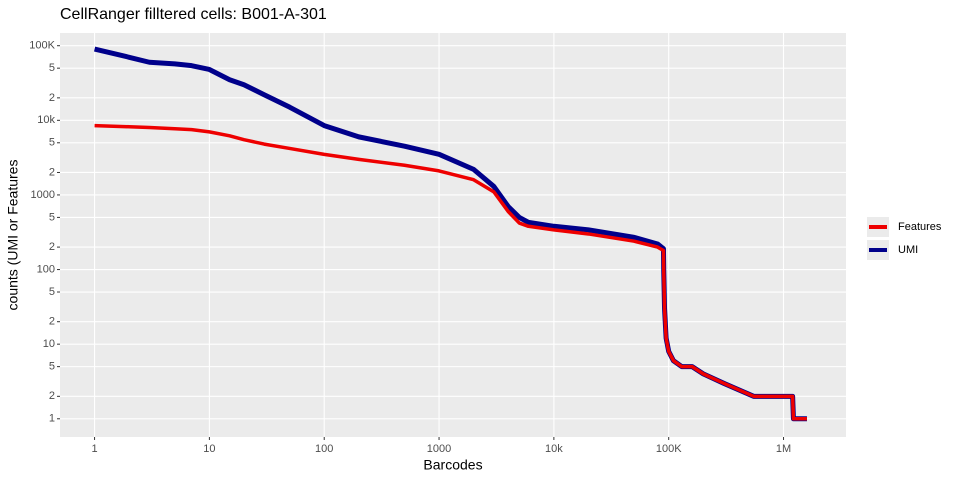 This screenshot has width=960, height=480. What do you see at coordinates (46, 120) in the screenshot?
I see `y-tick-label: 10k` at bounding box center [46, 120].